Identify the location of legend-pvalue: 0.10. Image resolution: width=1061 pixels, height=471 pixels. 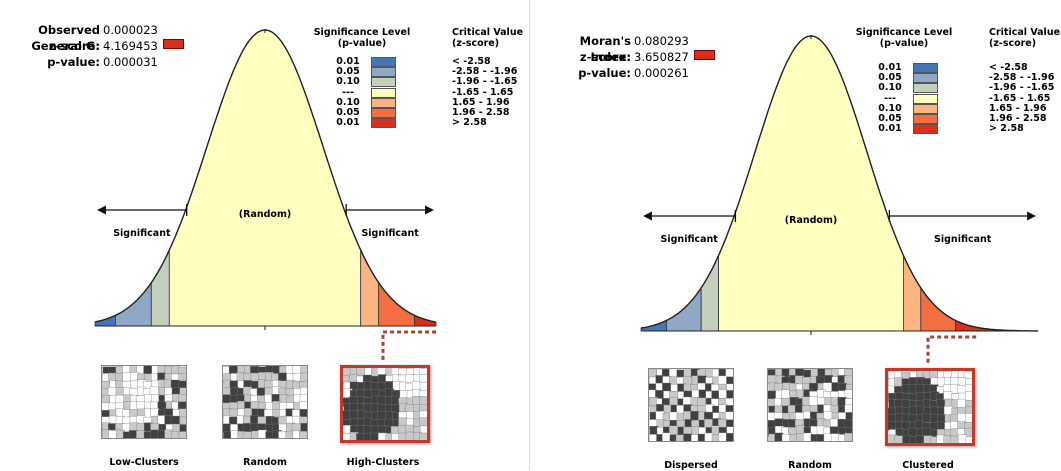
(348, 82).